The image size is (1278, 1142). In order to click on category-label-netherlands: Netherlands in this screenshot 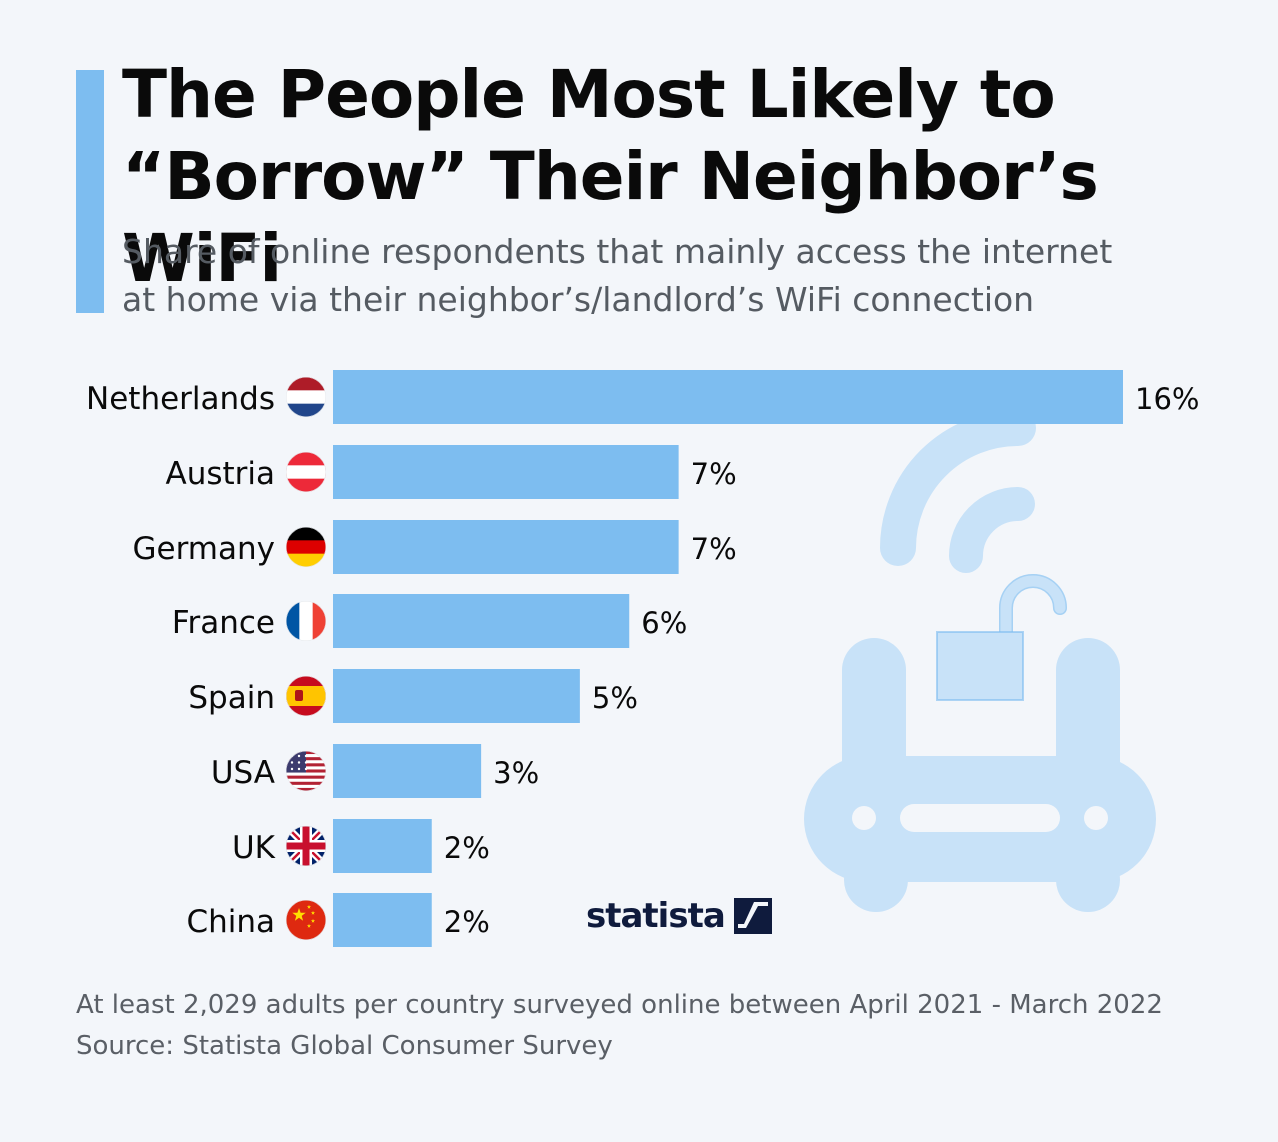, I will do `click(180, 399)`.